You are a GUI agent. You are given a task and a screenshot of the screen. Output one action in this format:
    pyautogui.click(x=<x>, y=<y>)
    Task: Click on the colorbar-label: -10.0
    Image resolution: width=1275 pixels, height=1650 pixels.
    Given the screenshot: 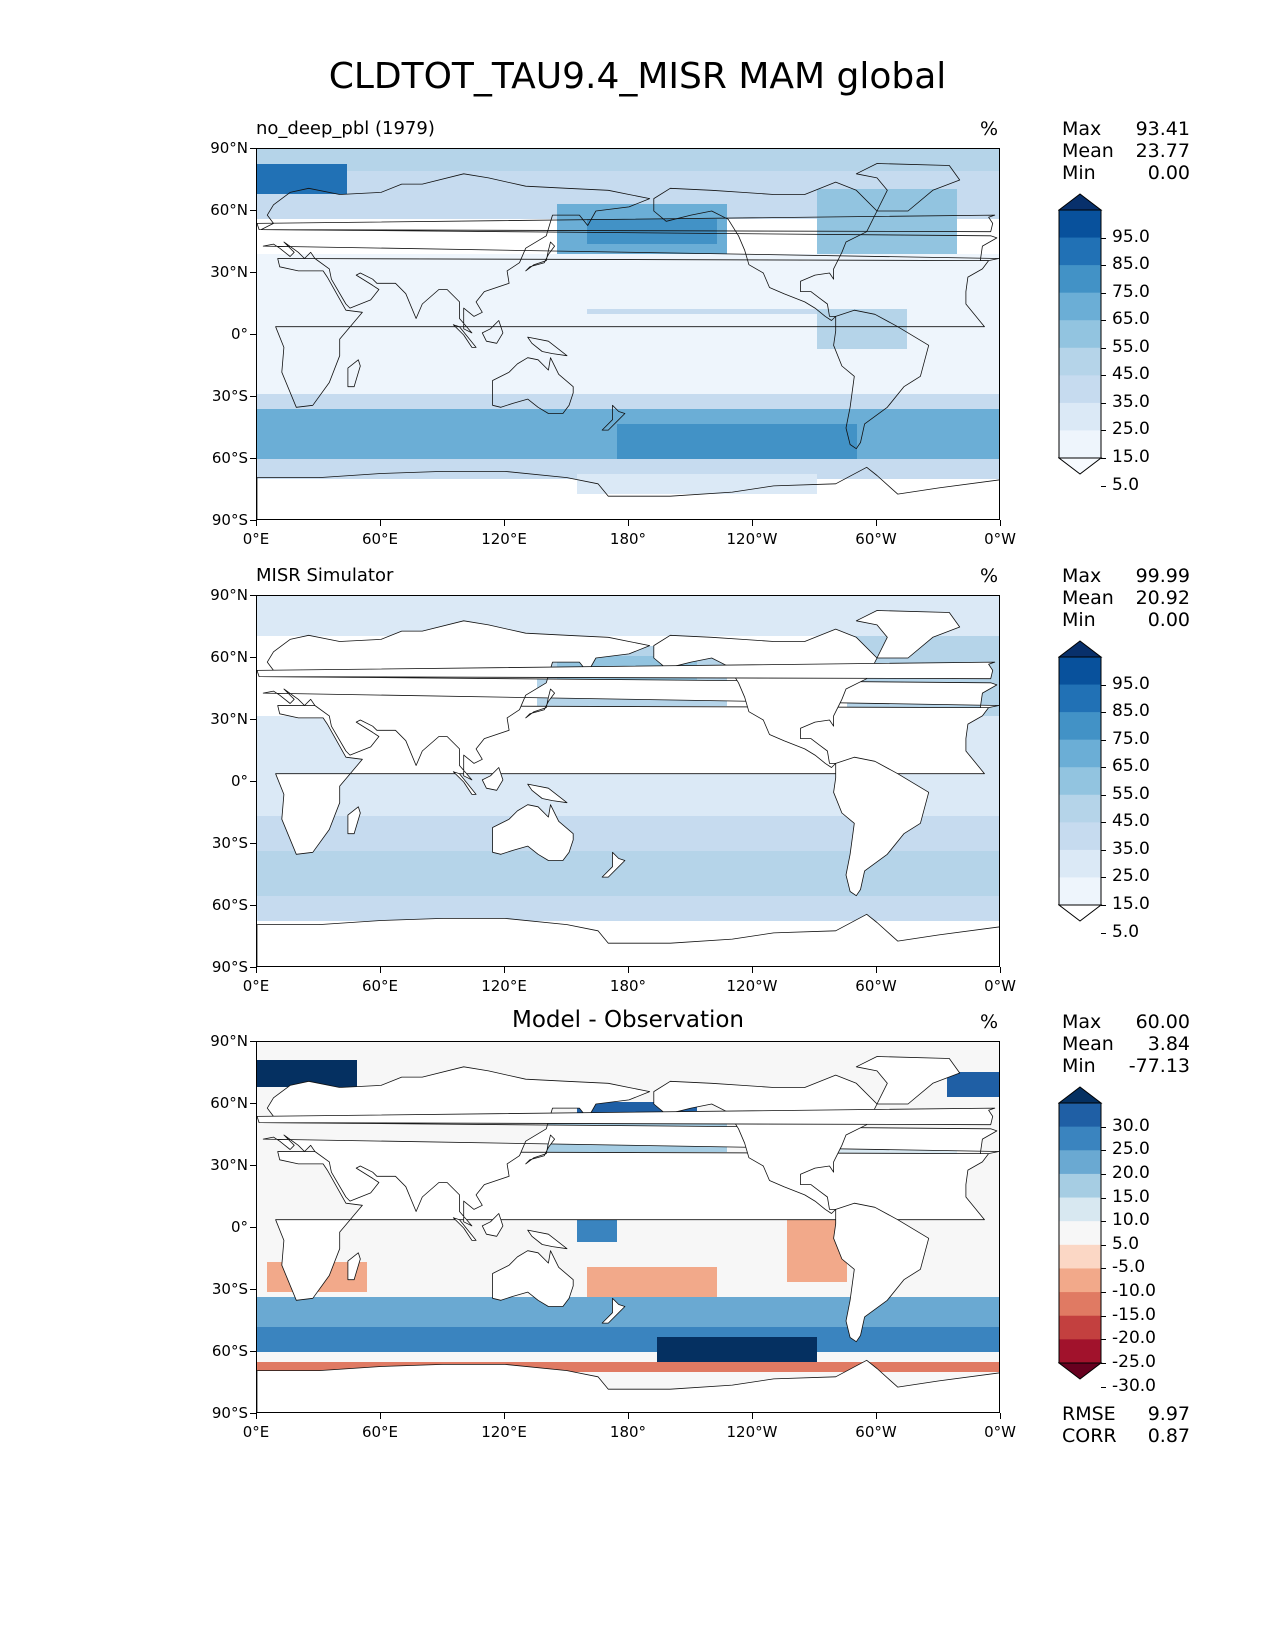 What is the action you would take?
    pyautogui.click(x=1134, y=1291)
    